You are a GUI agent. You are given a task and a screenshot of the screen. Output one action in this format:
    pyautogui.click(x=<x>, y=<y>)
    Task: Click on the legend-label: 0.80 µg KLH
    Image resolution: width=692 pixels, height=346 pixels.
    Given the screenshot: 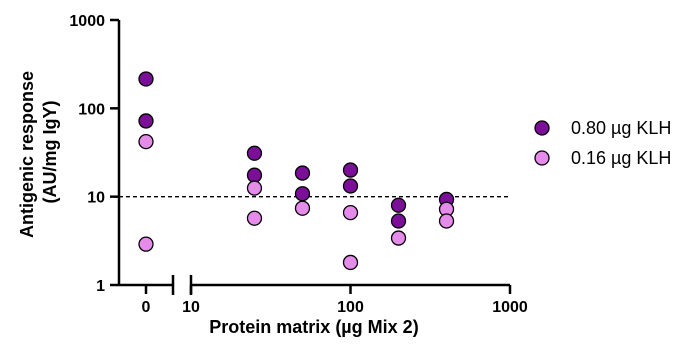 What is the action you would take?
    pyautogui.click(x=621, y=128)
    